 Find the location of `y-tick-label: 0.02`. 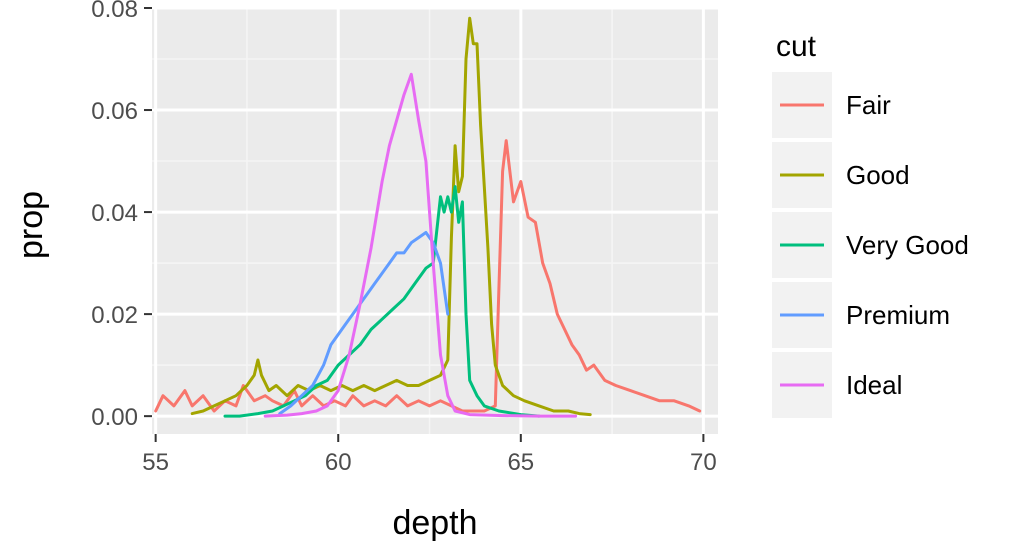

y-tick-label: 0.02 is located at coordinates (114, 315).